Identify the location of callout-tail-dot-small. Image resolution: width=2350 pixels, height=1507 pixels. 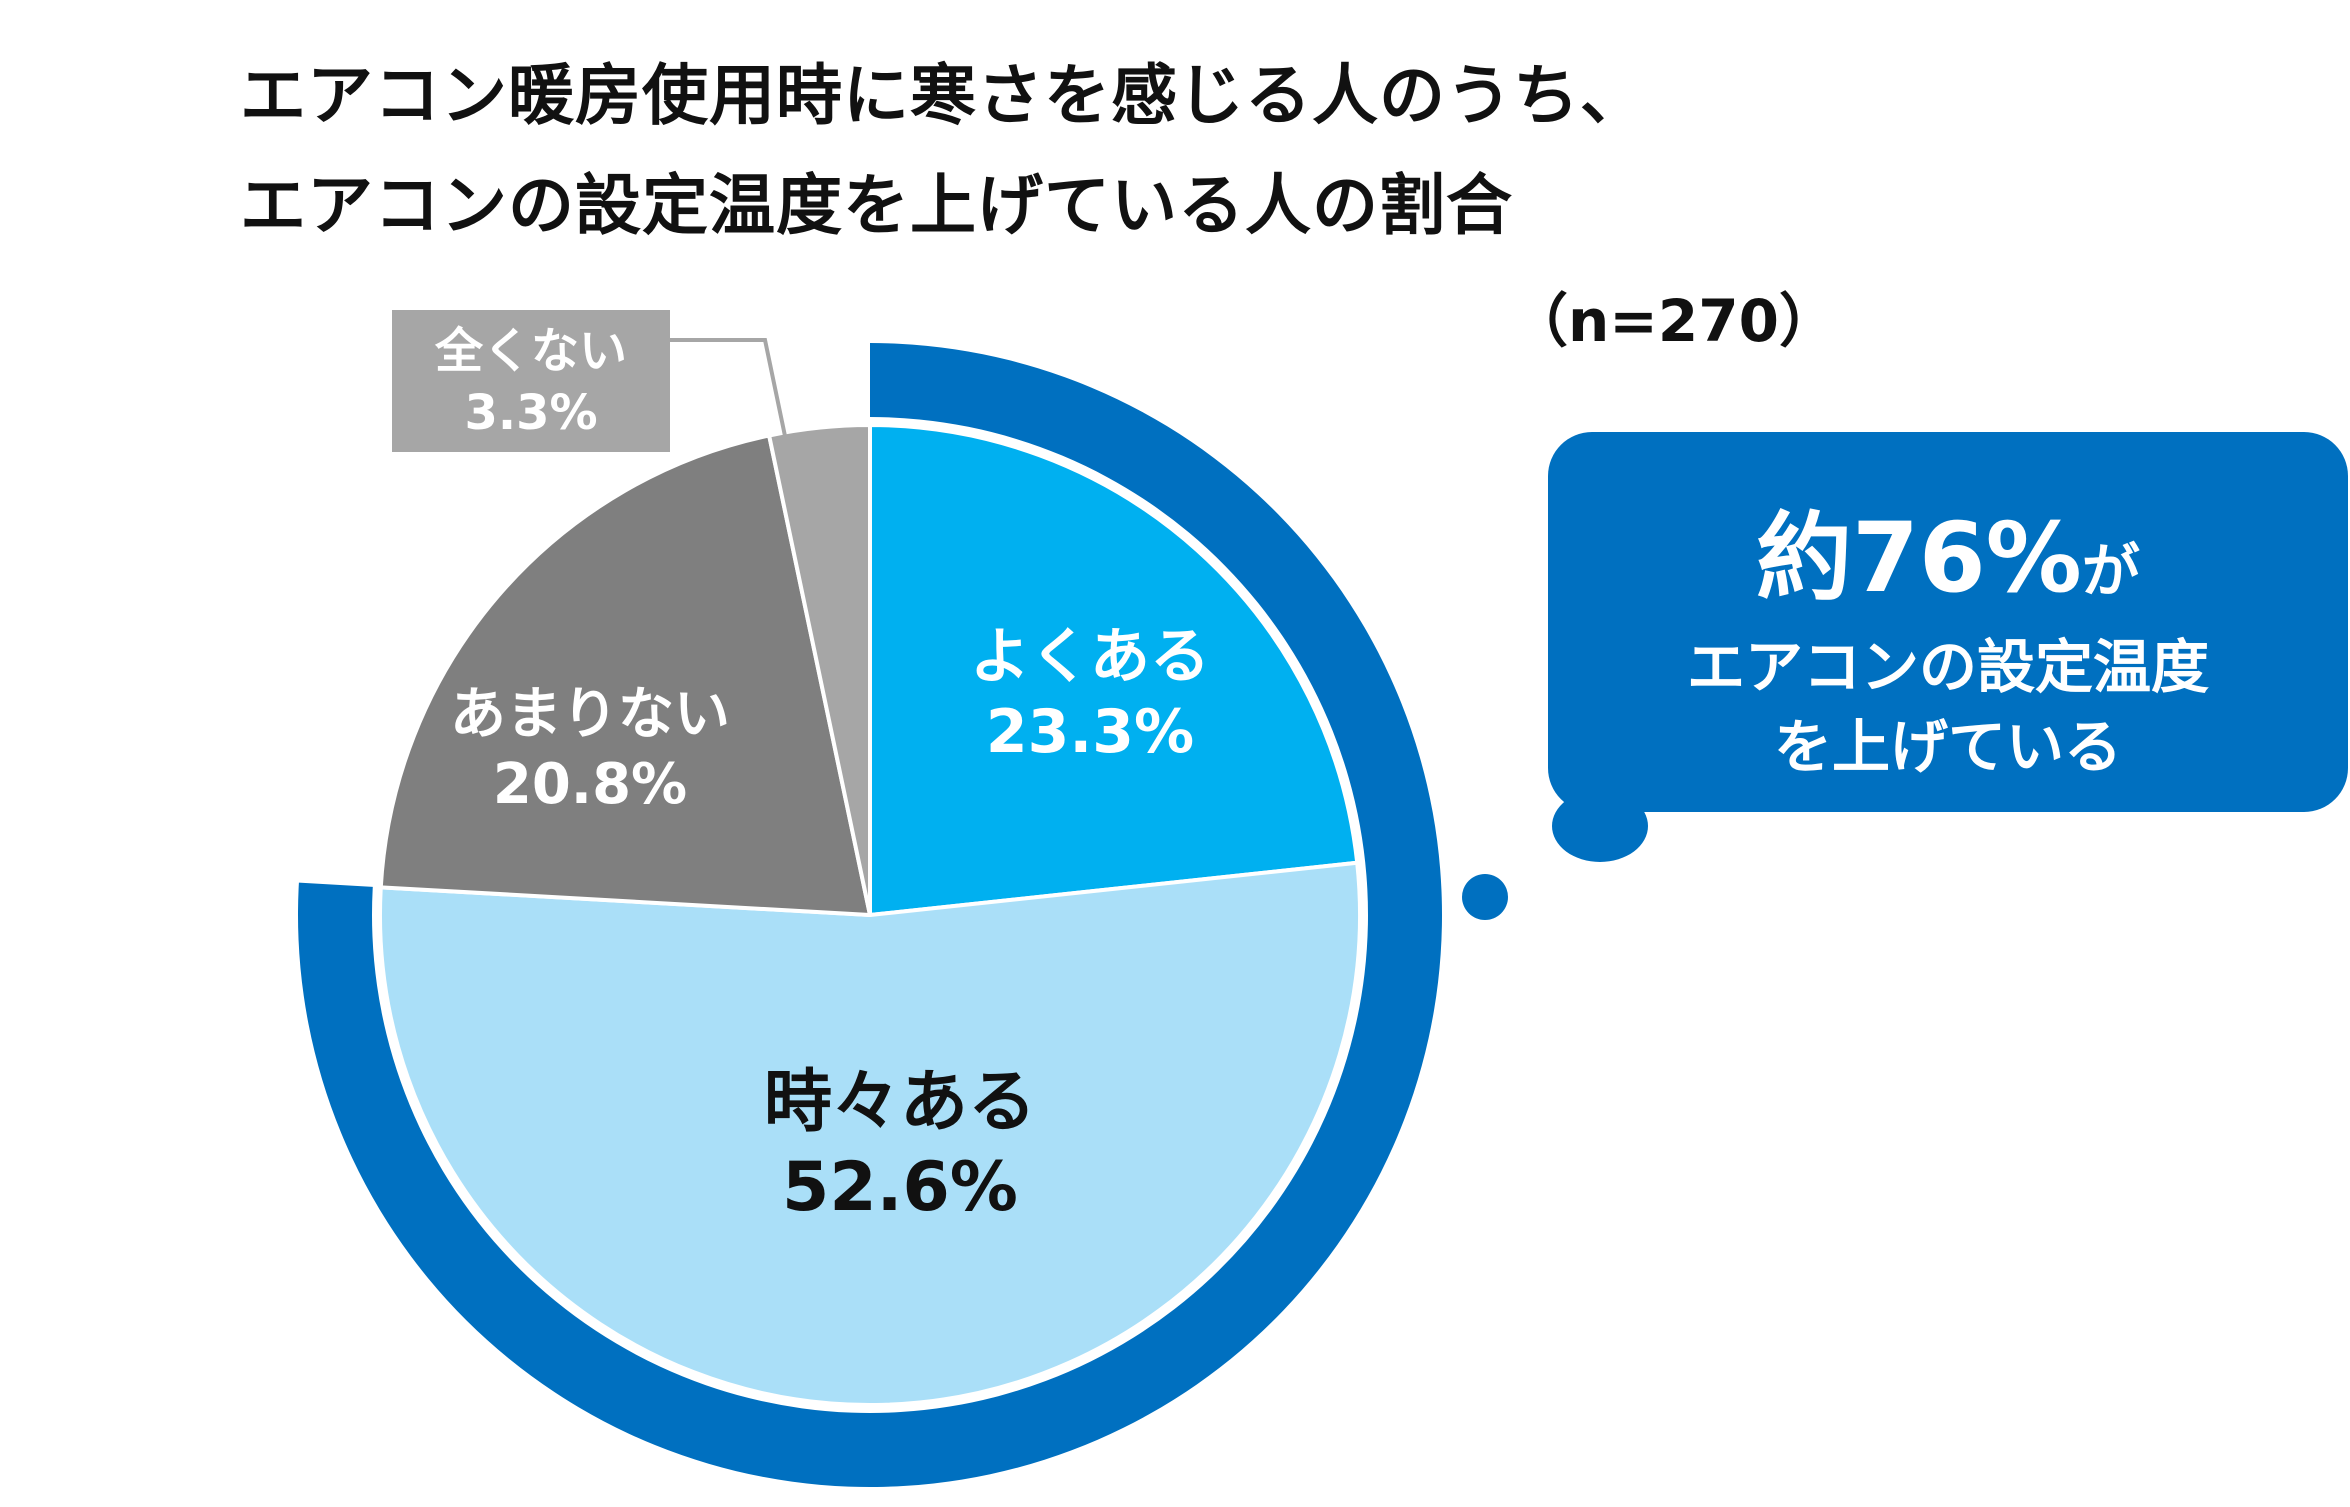
(1485, 897).